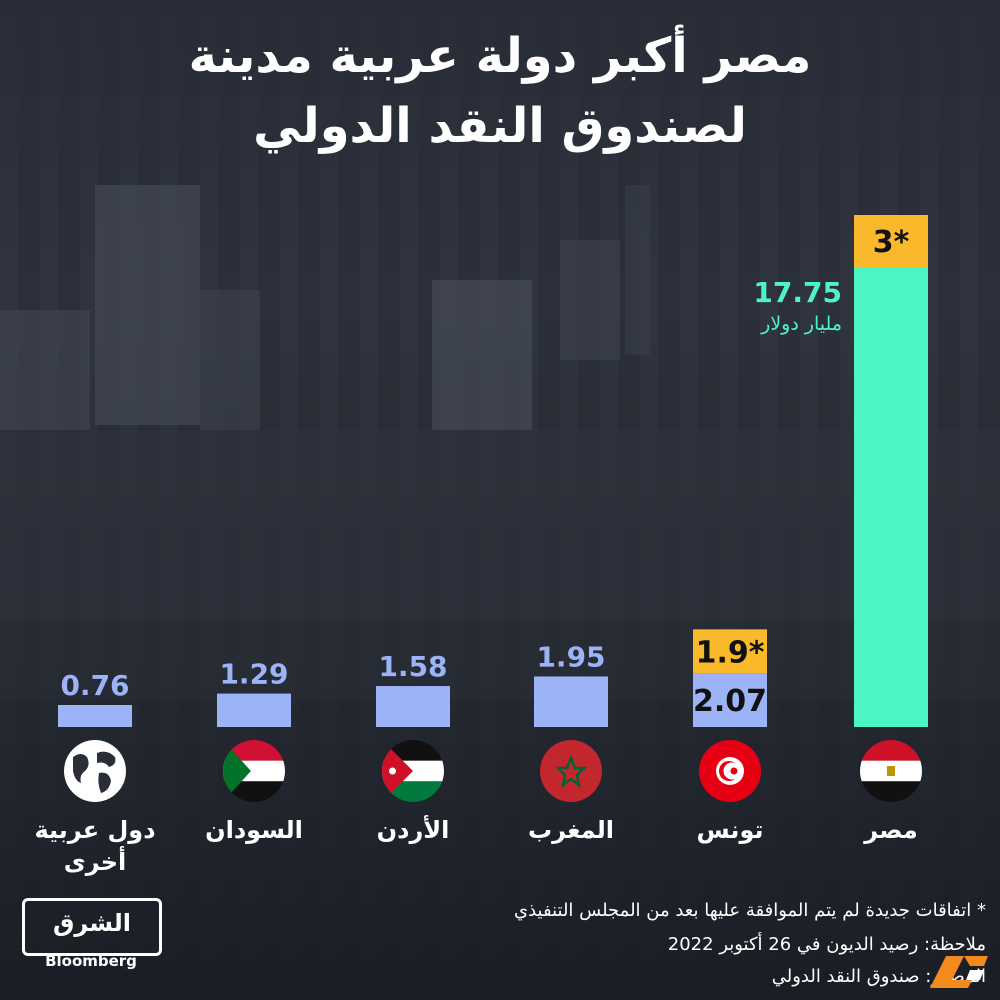  I want to click on category-label-2: الأردن, so click(413, 829).